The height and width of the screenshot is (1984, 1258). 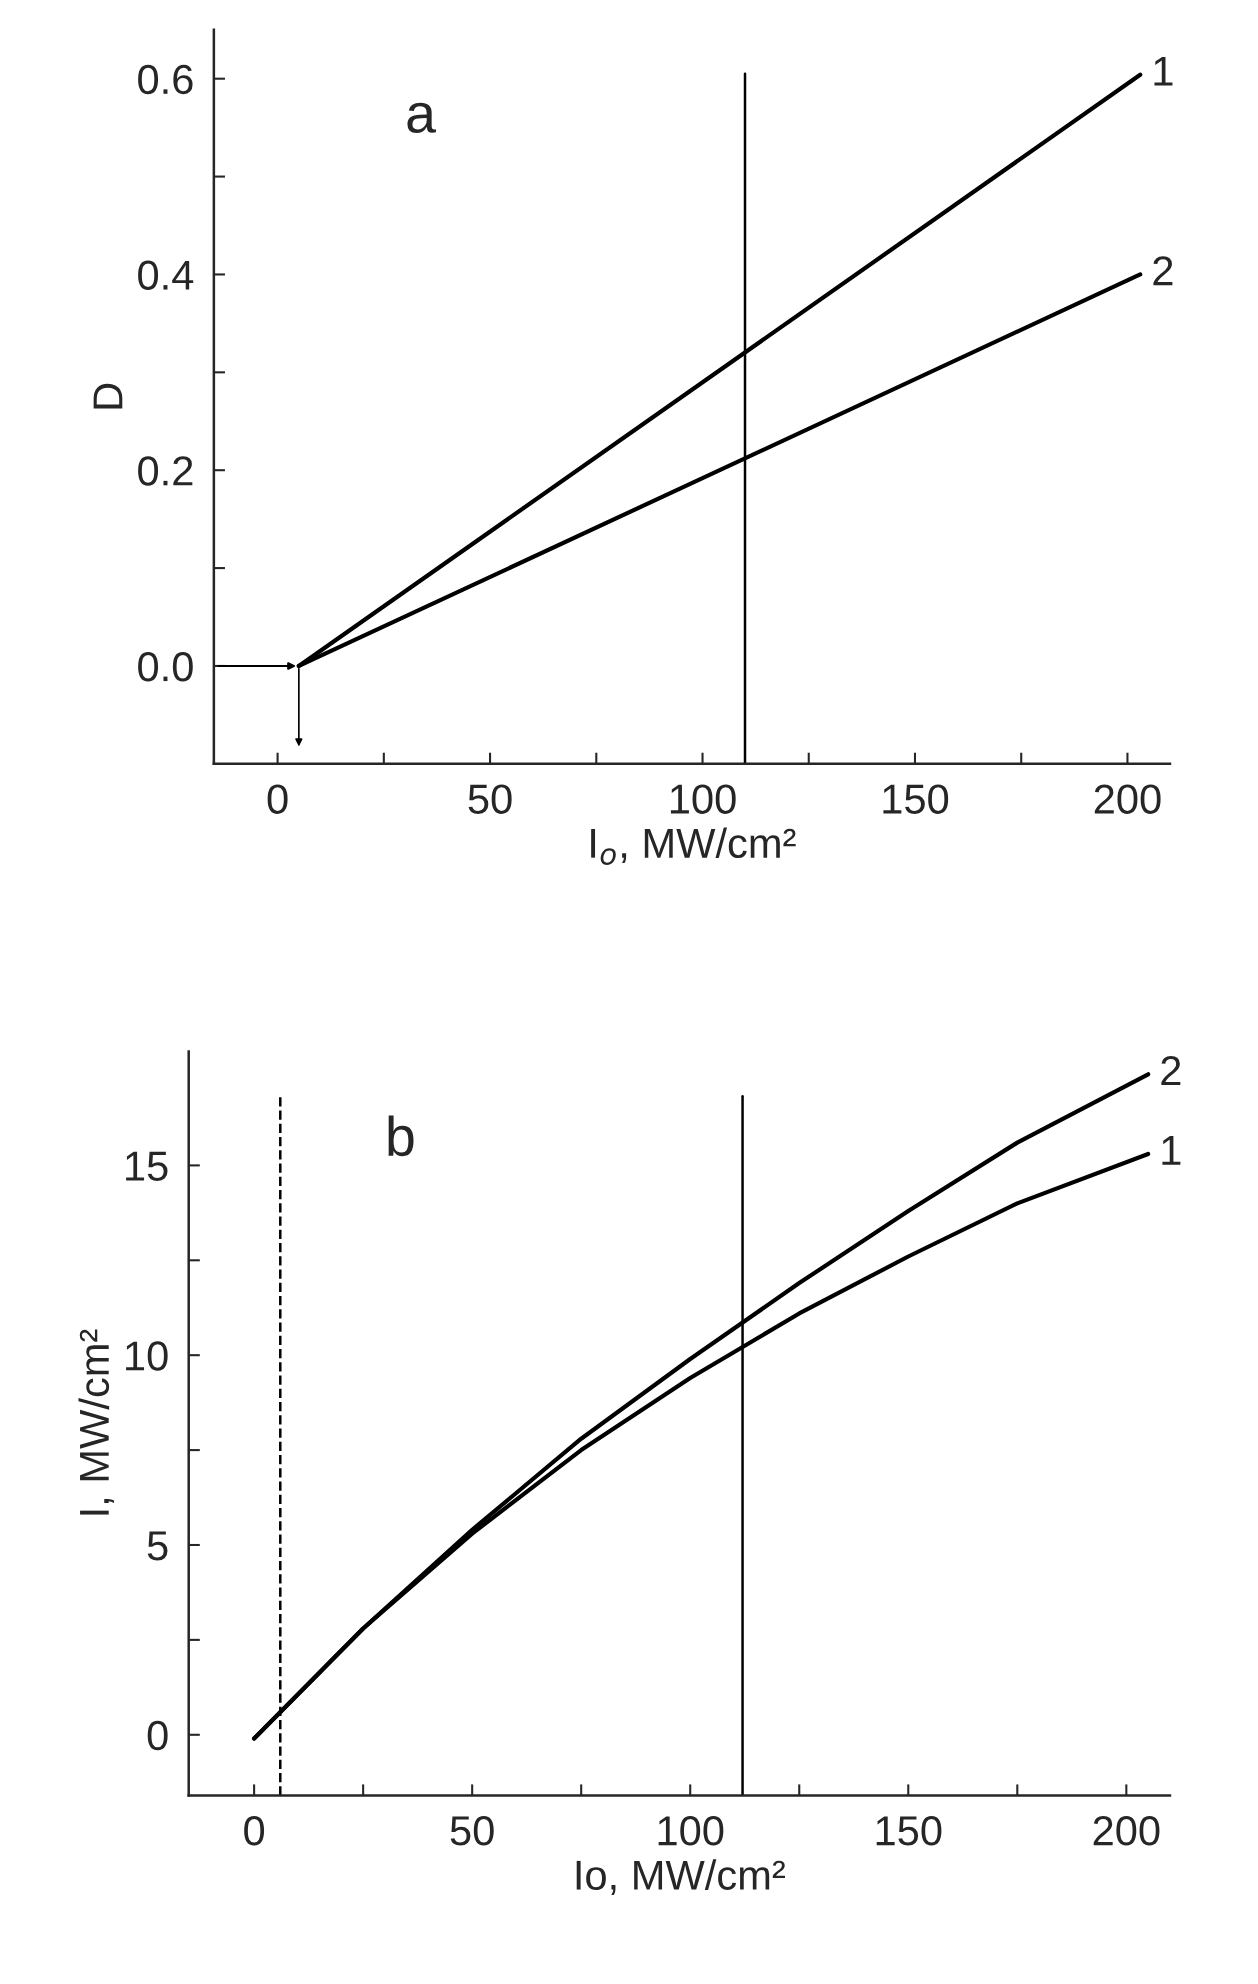 I want to click on y-tick-label: 10, so click(x=147, y=1356).